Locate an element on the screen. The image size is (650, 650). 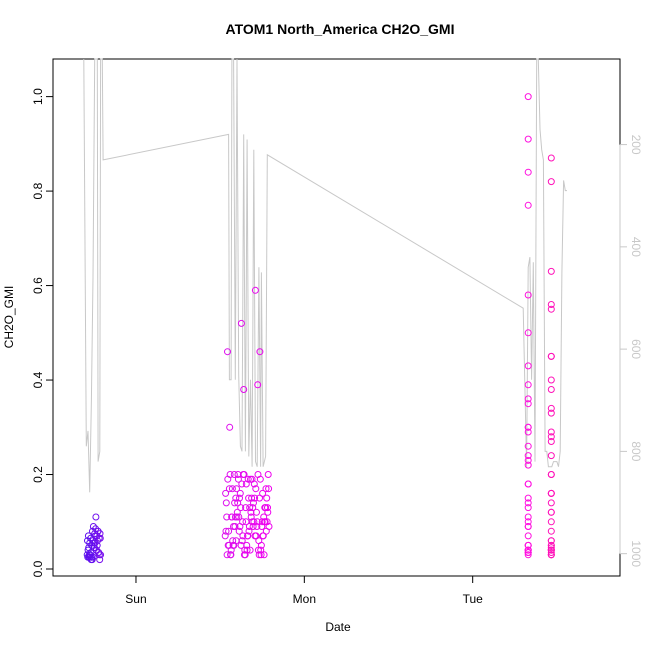
y2-tick-label: 800 is located at coordinates (636, 451).